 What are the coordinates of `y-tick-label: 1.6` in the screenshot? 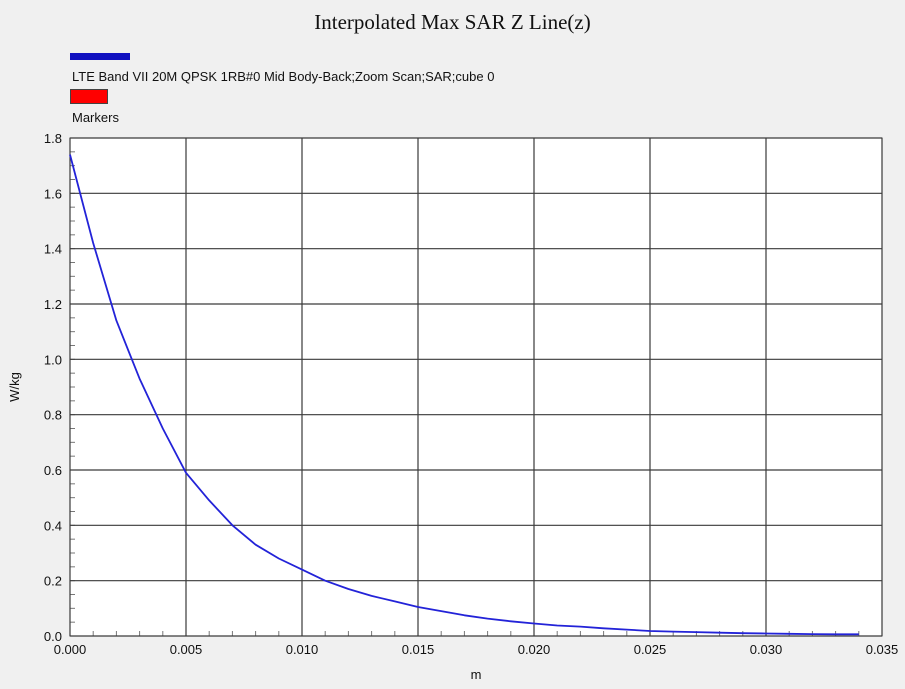 It's located at (53, 193).